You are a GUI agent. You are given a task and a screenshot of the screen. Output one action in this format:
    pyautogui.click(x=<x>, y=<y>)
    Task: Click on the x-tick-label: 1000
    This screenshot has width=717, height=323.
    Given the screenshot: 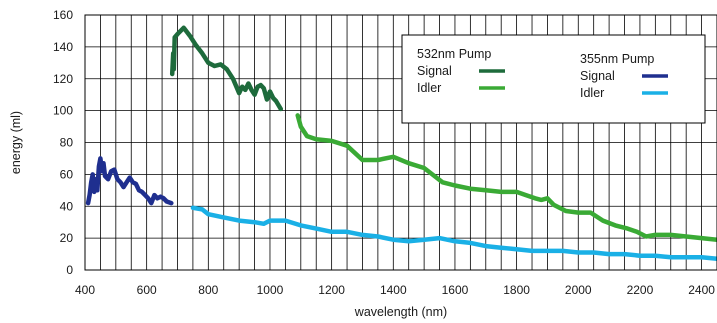 What is the action you would take?
    pyautogui.click(x=270, y=290)
    